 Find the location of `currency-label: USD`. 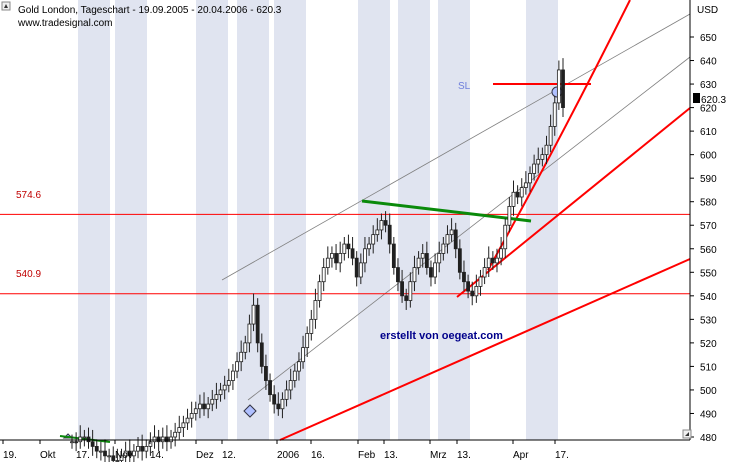

currency-label: USD is located at coordinates (707, 10).